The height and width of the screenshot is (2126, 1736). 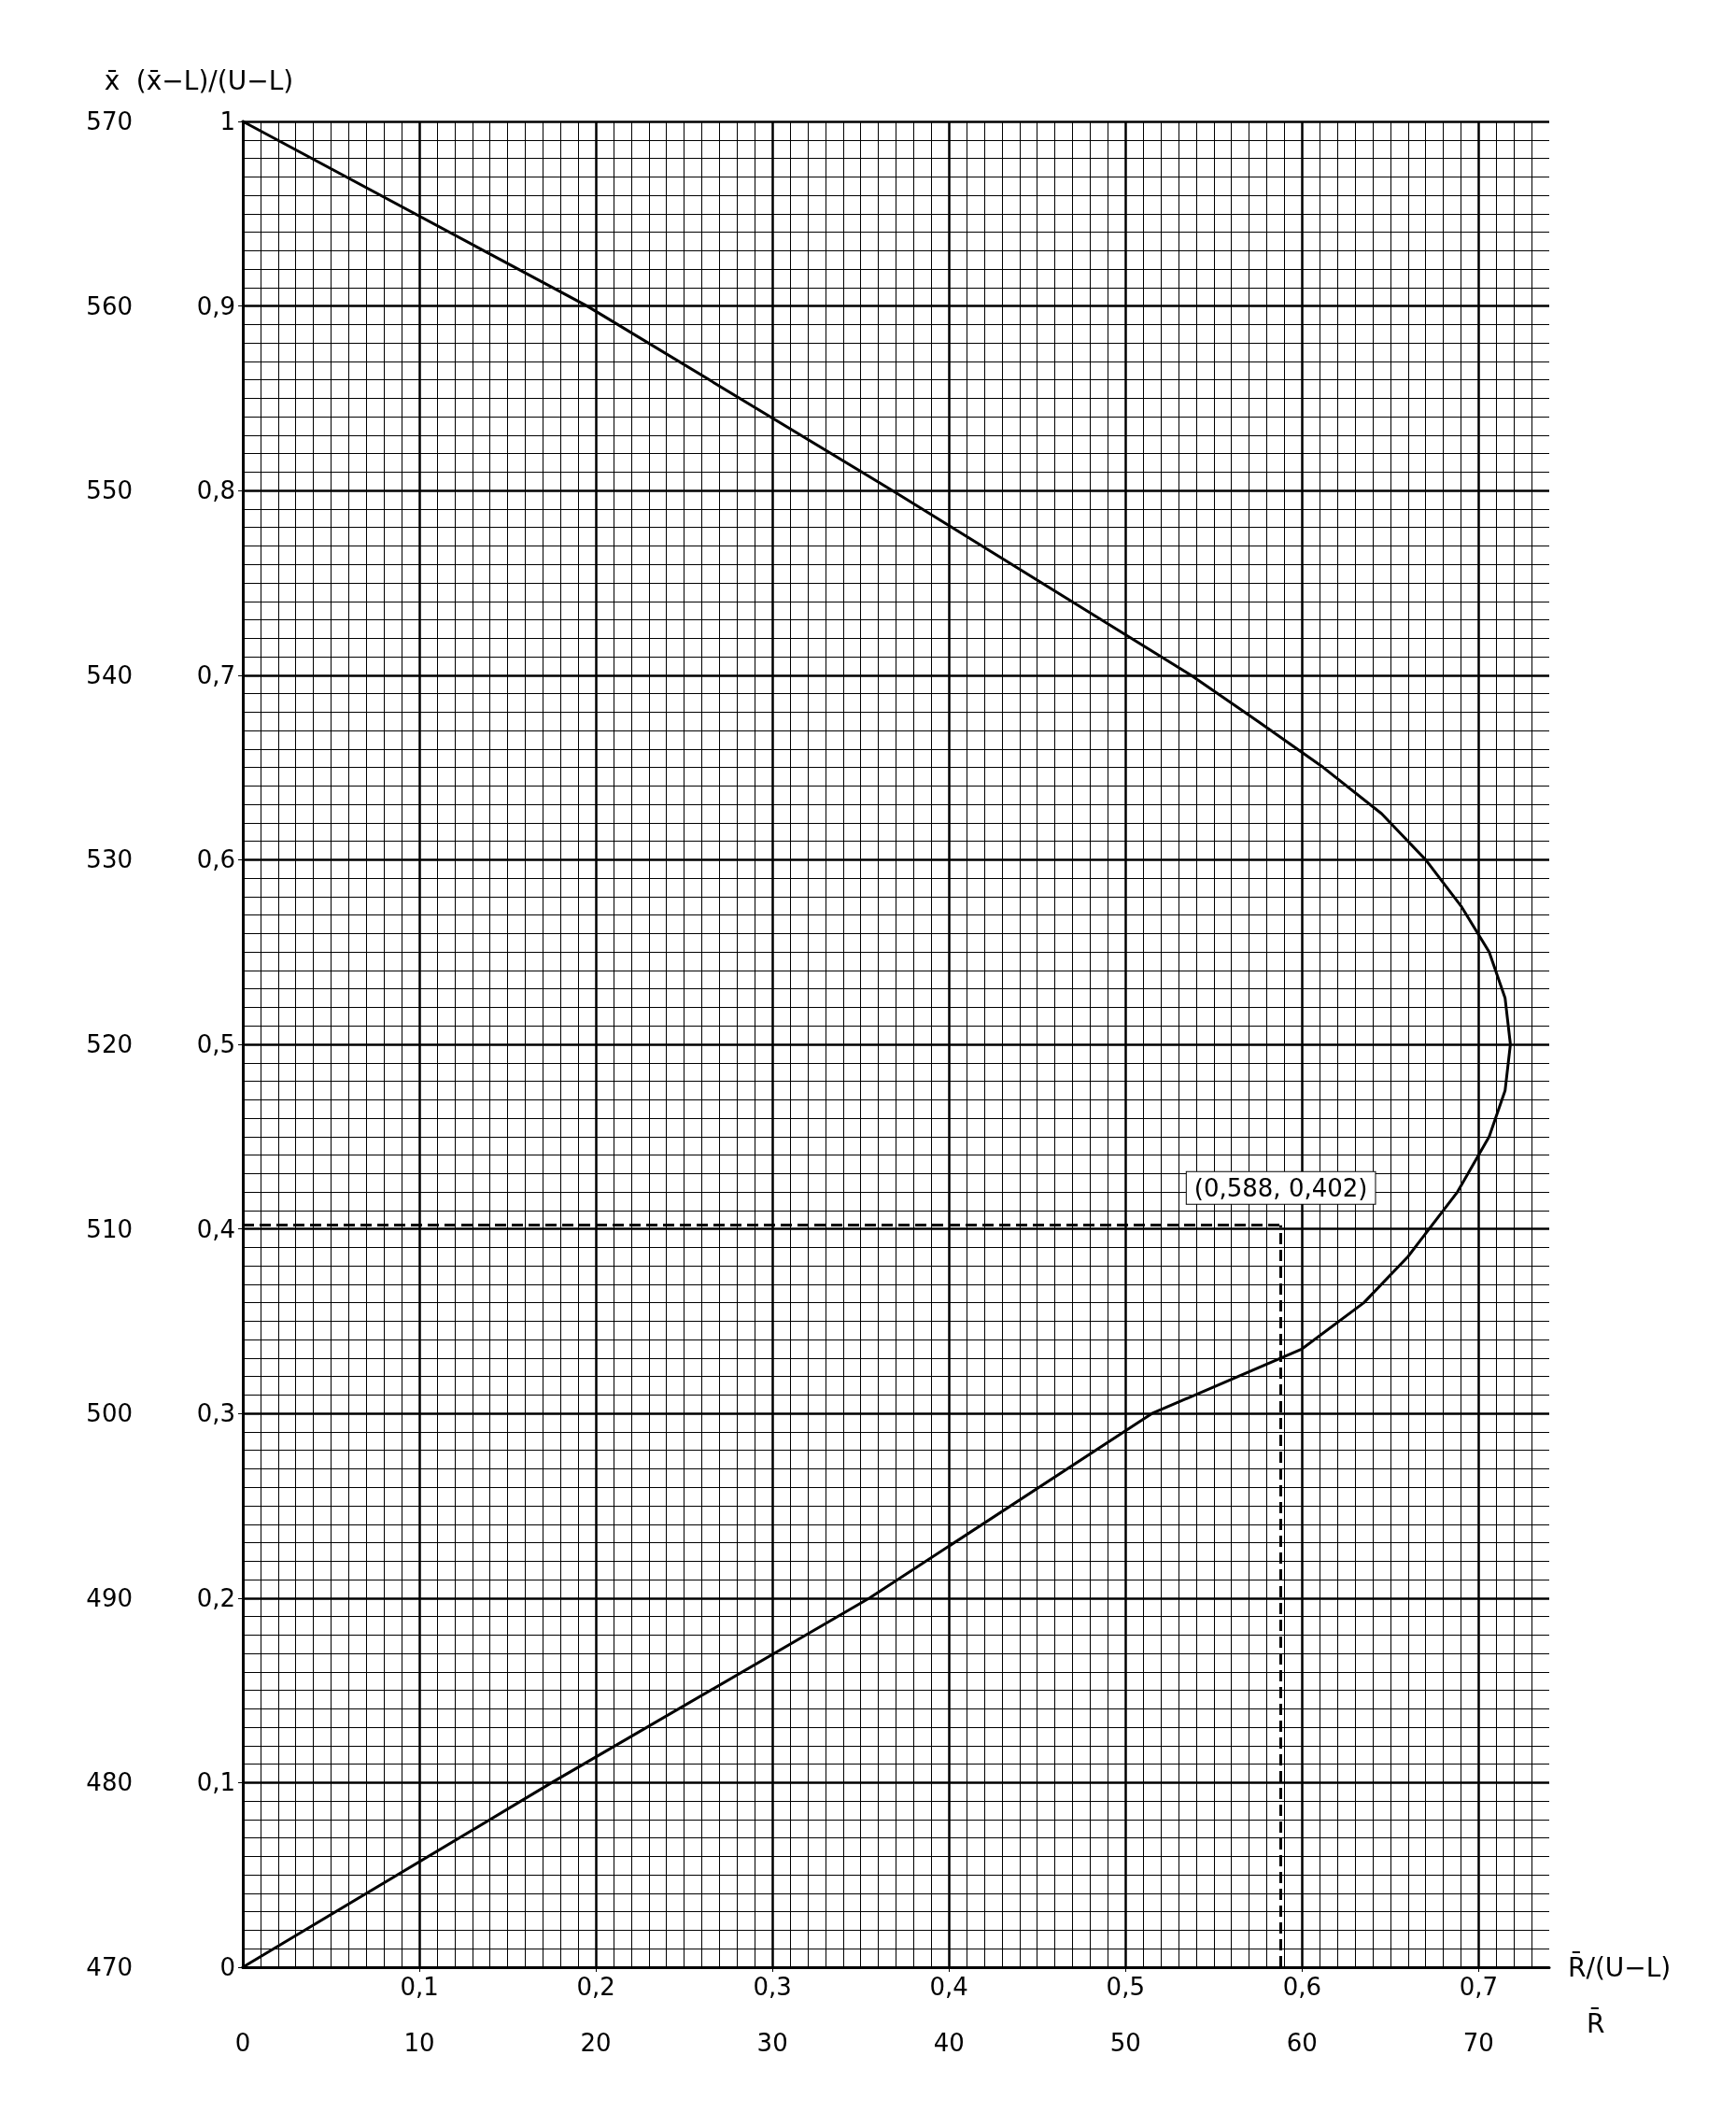 I want to click on y-tick-label: 0,2, so click(x=215, y=1597).